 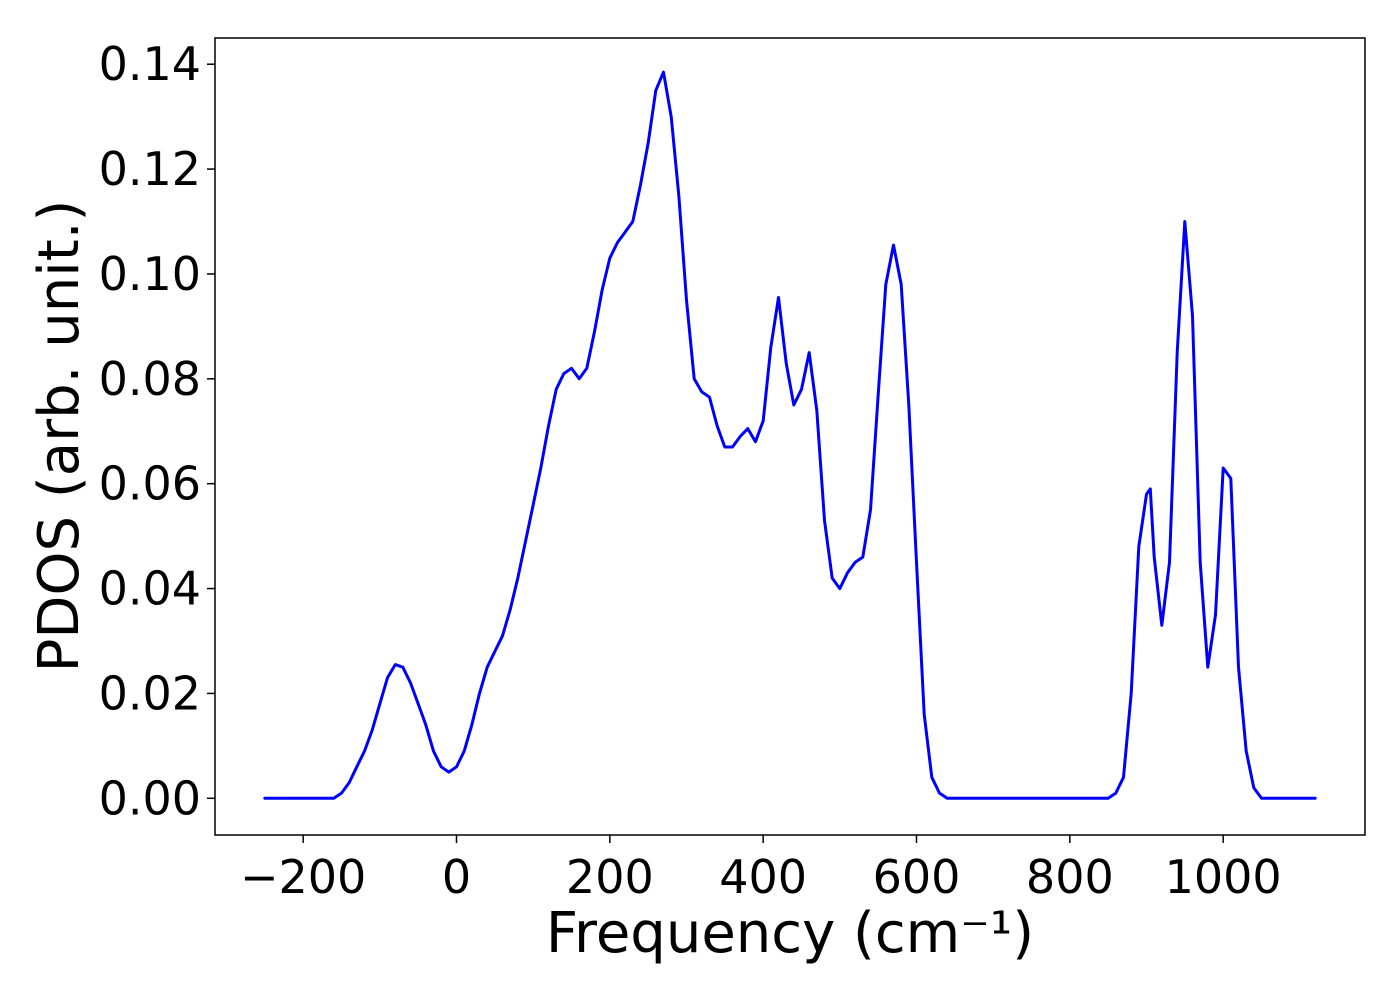 I want to click on x-tick-label: −200, so click(x=303, y=877).